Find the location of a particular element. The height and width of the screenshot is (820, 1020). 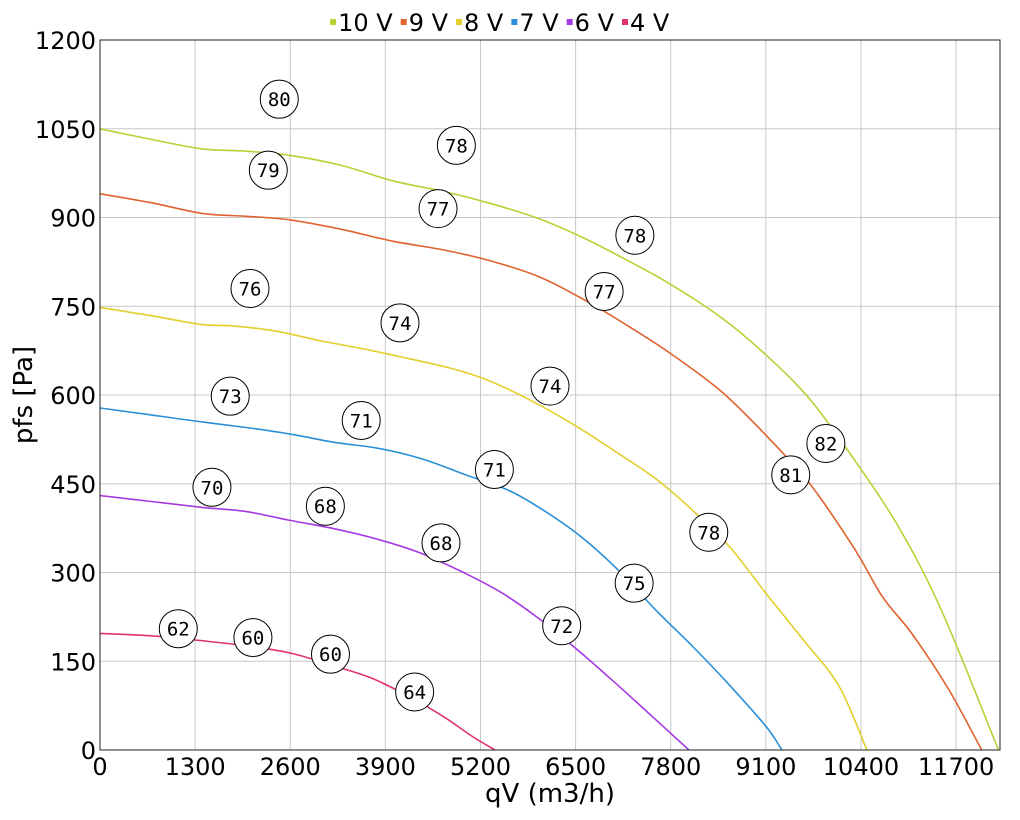

annotation-label: 82 is located at coordinates (825, 445).